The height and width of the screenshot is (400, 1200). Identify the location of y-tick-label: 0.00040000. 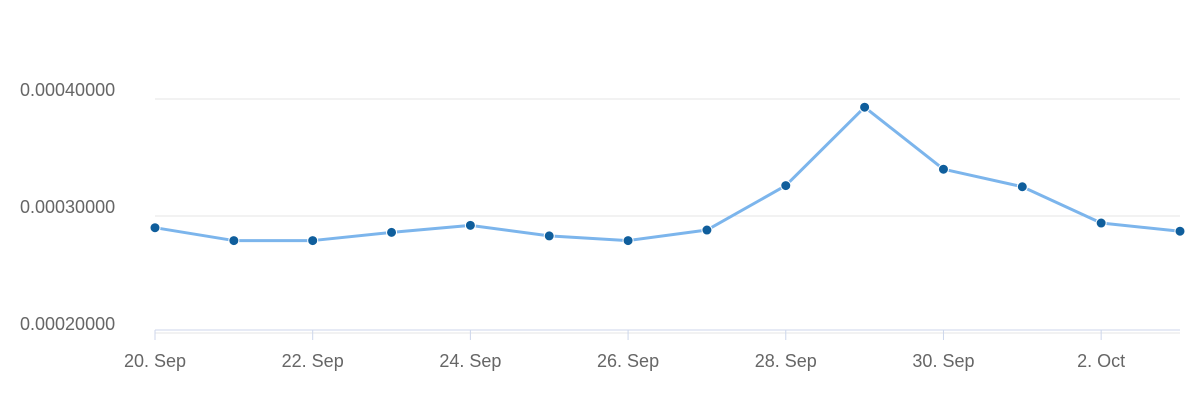
(67, 90).